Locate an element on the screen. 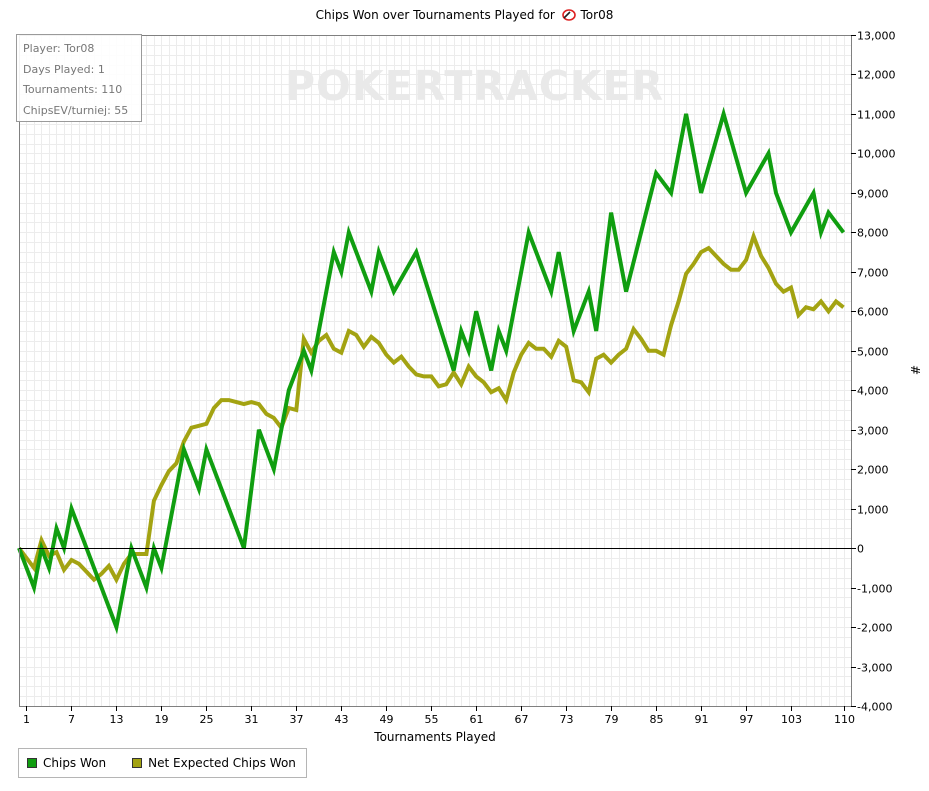 The width and height of the screenshot is (929, 791). x-tick-label: 110 is located at coordinates (844, 719).